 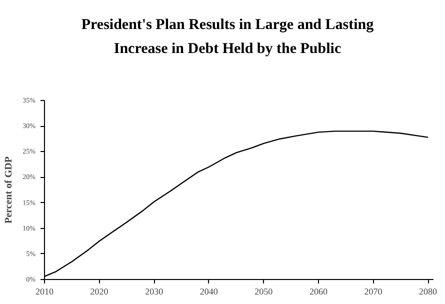 What do you see at coordinates (45, 291) in the screenshot?
I see `x-tick-label: 2010` at bounding box center [45, 291].